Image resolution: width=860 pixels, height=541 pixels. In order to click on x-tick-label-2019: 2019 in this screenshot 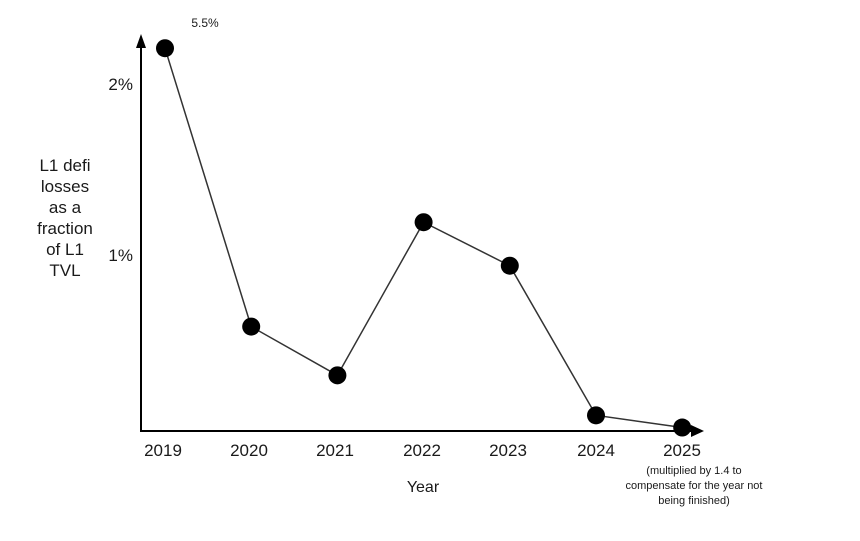, I will do `click(163, 450)`.